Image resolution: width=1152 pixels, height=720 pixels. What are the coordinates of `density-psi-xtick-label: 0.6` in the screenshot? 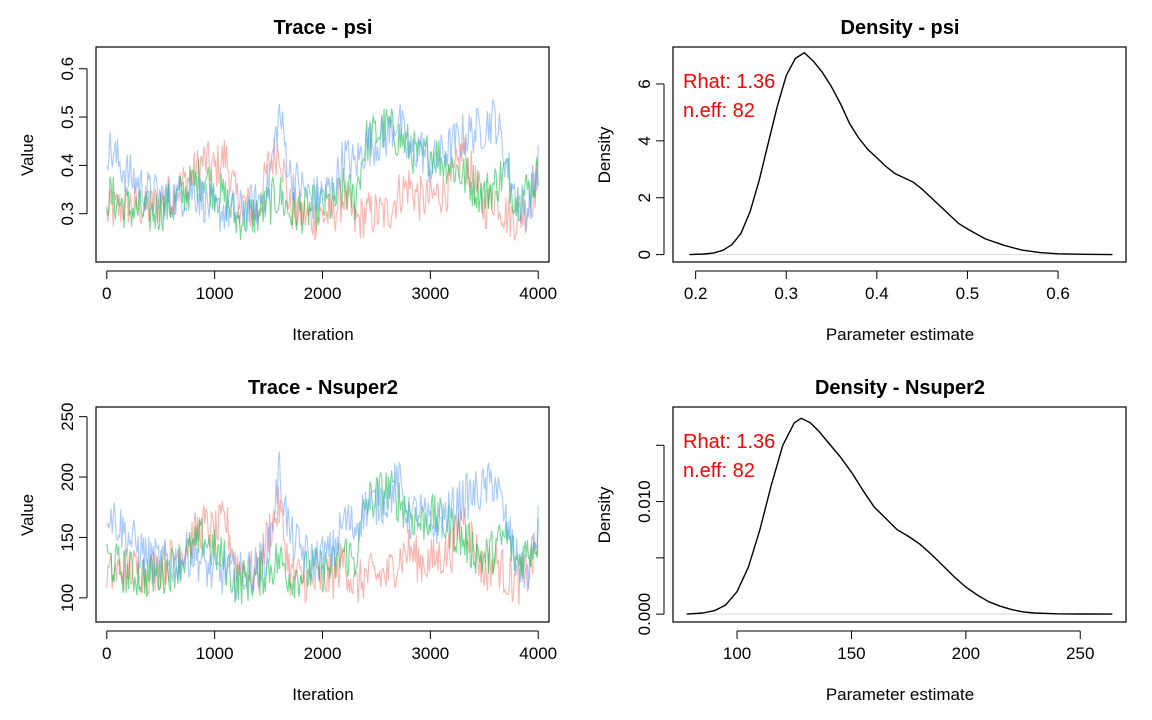 It's located at (1058, 293).